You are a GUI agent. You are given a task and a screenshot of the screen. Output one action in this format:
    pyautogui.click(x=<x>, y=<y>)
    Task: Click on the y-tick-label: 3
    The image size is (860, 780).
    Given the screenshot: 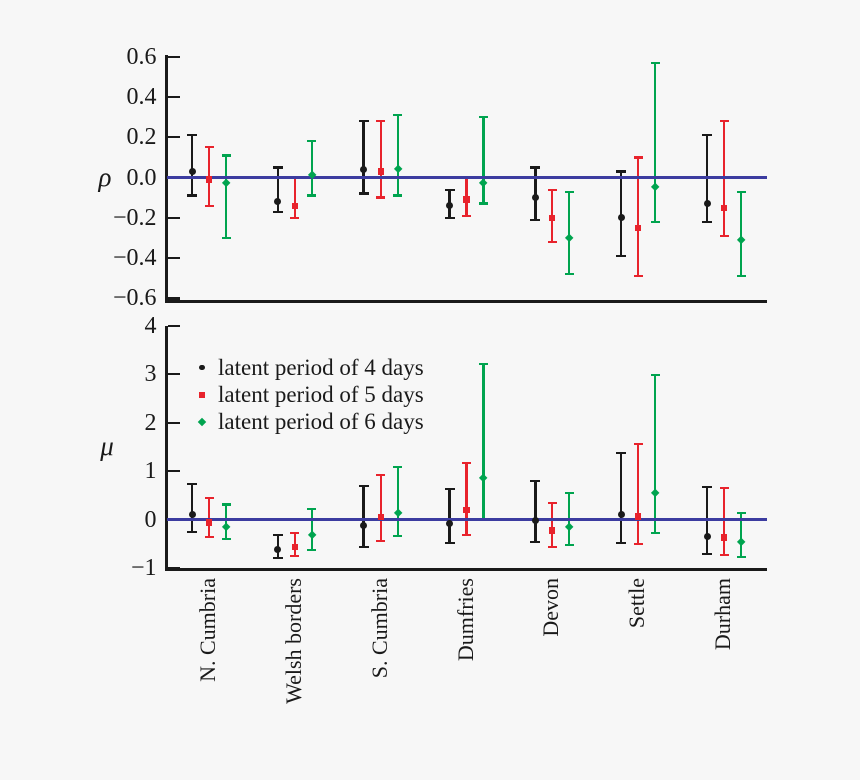 What is the action you would take?
    pyautogui.click(x=150, y=374)
    